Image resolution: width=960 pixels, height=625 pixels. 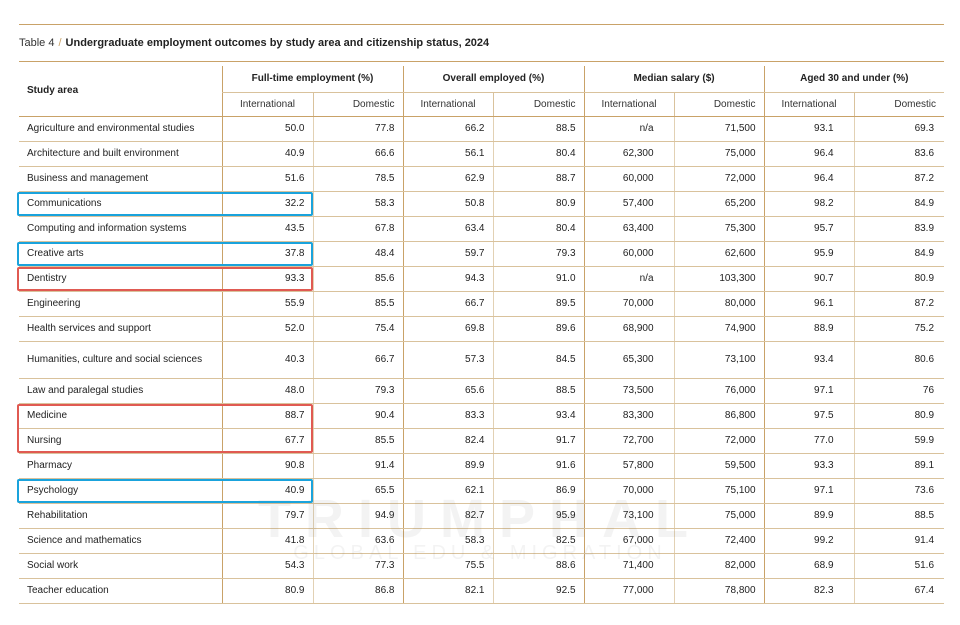 I want to click on value-cell-sal-dom: 65,200, so click(x=719, y=204).